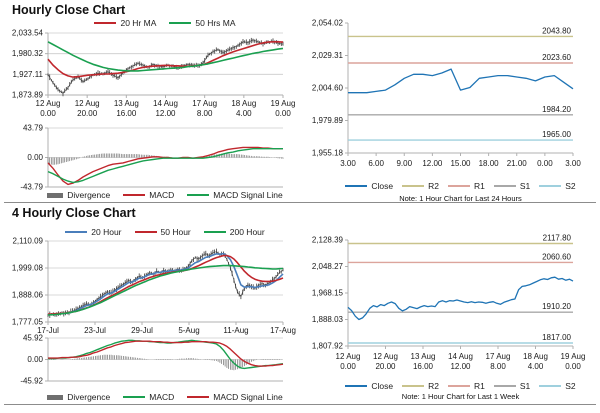 The width and height of the screenshot is (600, 413). Describe the element at coordinates (557, 238) in the screenshot. I see `level-label-r2: 2117.80` at that location.